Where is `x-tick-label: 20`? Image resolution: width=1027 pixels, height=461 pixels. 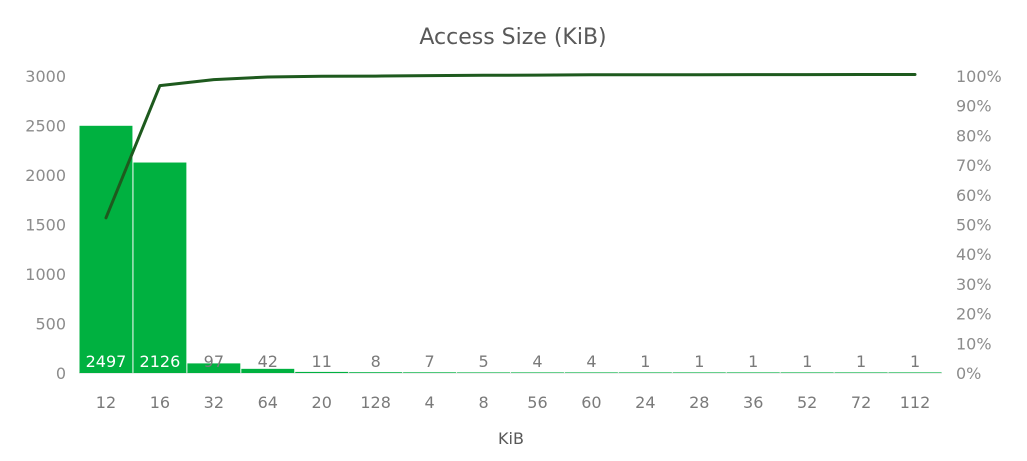 x-tick-label: 20 is located at coordinates (322, 402).